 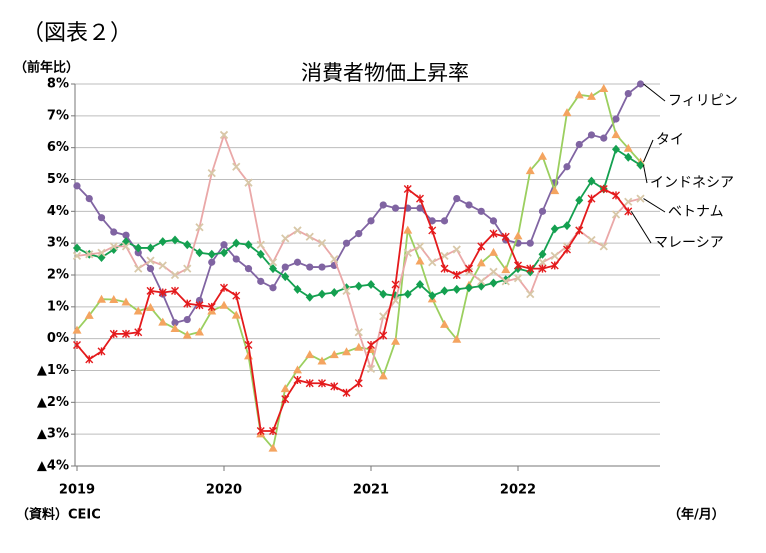 I want to click on y-tick-label: 3%, so click(x=58, y=243).